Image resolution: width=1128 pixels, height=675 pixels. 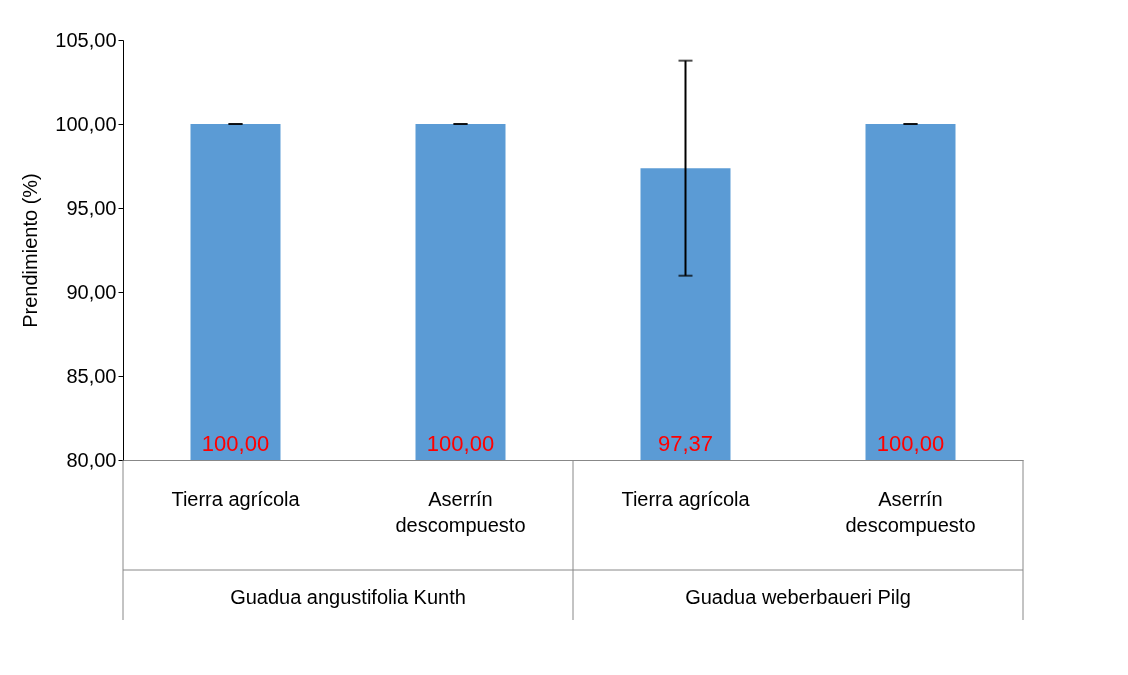 What do you see at coordinates (685, 443) in the screenshot?
I see `data-label: 97,37` at bounding box center [685, 443].